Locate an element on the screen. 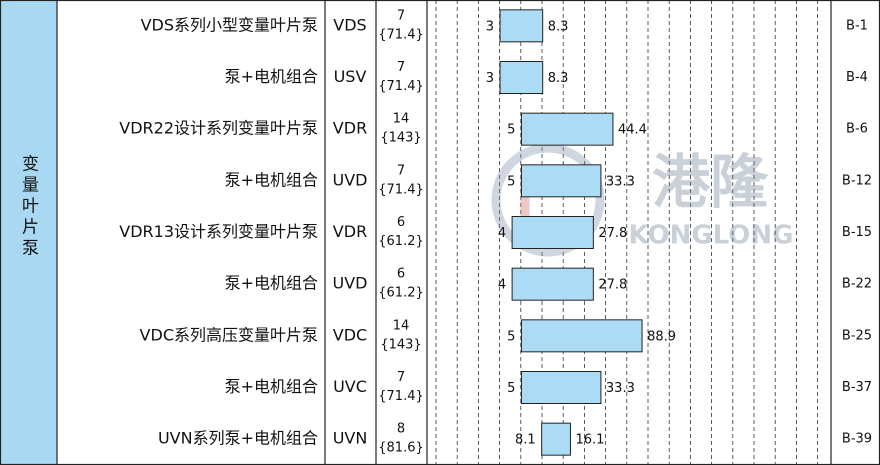 This screenshot has height=465, width=880. page-ref: B-4 is located at coordinates (857, 77).